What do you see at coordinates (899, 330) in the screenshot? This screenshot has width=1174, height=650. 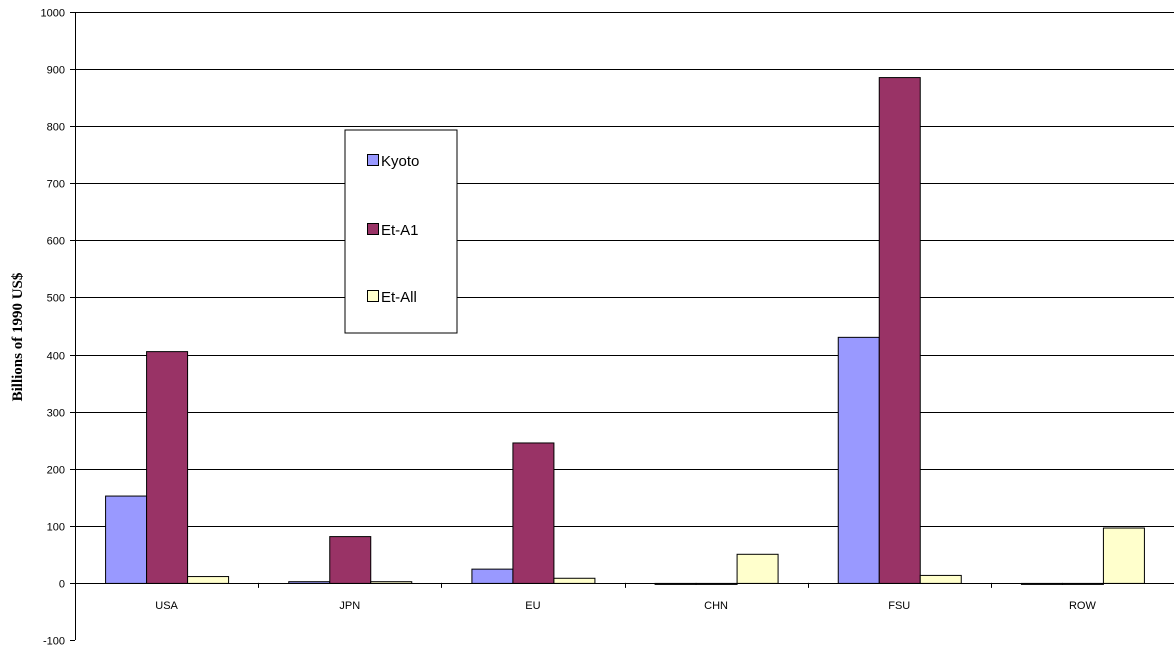 I see `bar-et-a1-fsu` at bounding box center [899, 330].